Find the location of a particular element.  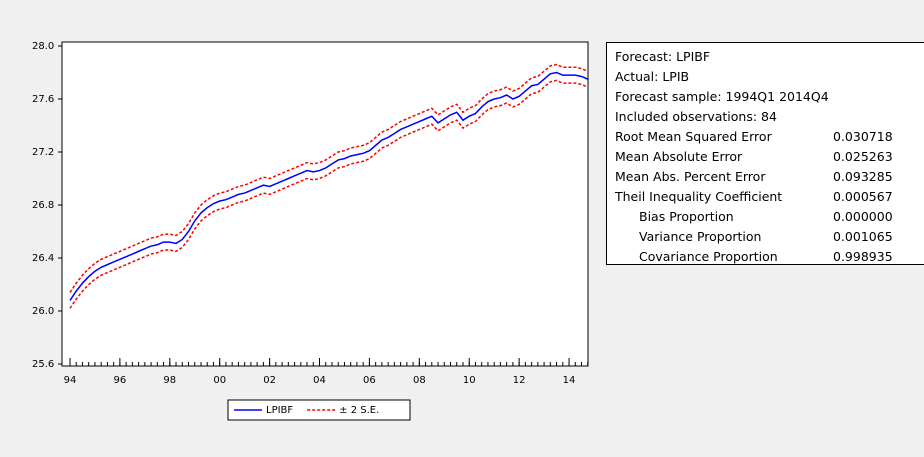

stats-label: Covariance Proportion is located at coordinates (708, 256).